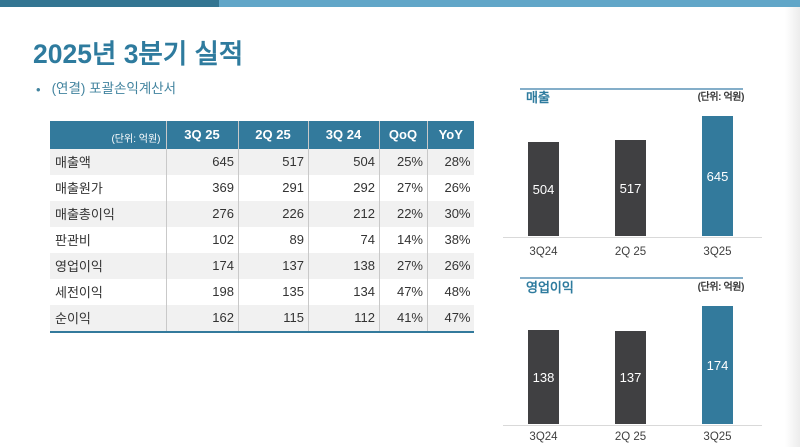 This screenshot has width=800, height=447. What do you see at coordinates (272, 291) in the screenshot?
I see `table-cell: 135` at bounding box center [272, 291].